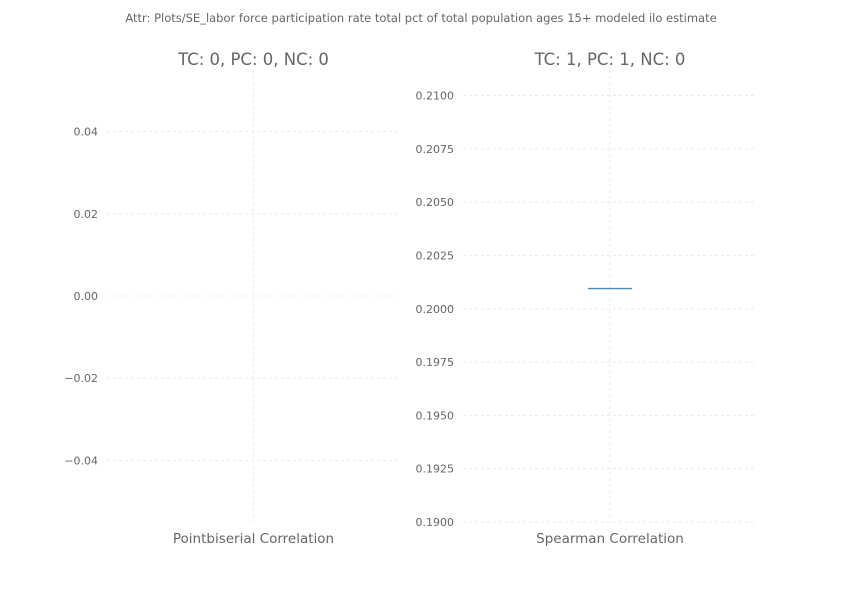 The height and width of the screenshot is (595, 842). Describe the element at coordinates (86, 296) in the screenshot. I see `y-tick-label: 0.00` at that location.